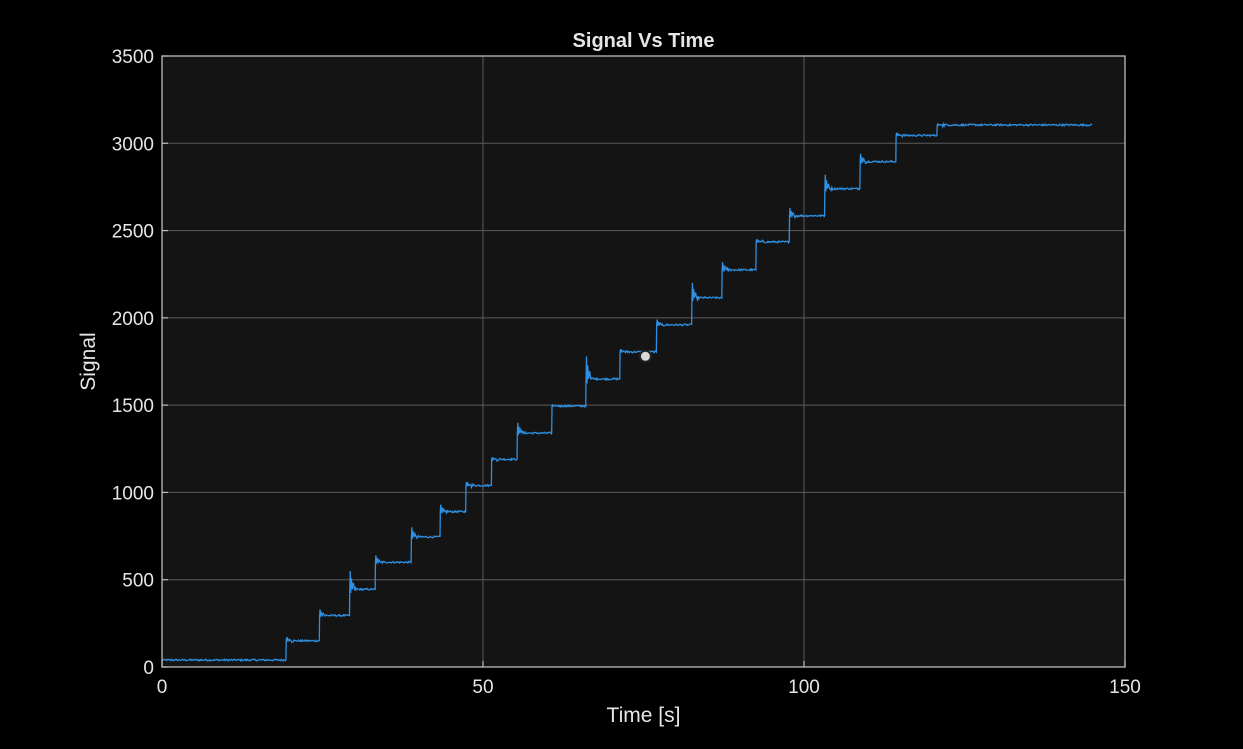 The height and width of the screenshot is (749, 1243). Describe the element at coordinates (649, 679) in the screenshot. I see `x-axis-ticks: 0 50 100 150` at that location.